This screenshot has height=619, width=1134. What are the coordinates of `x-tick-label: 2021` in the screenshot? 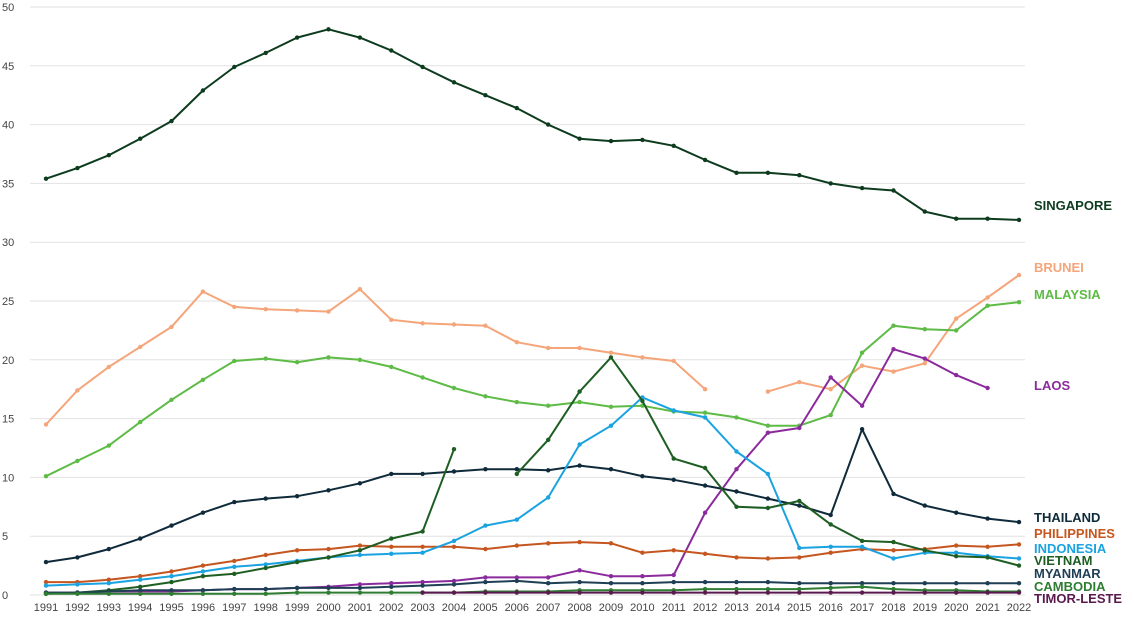 It's located at (987, 608).